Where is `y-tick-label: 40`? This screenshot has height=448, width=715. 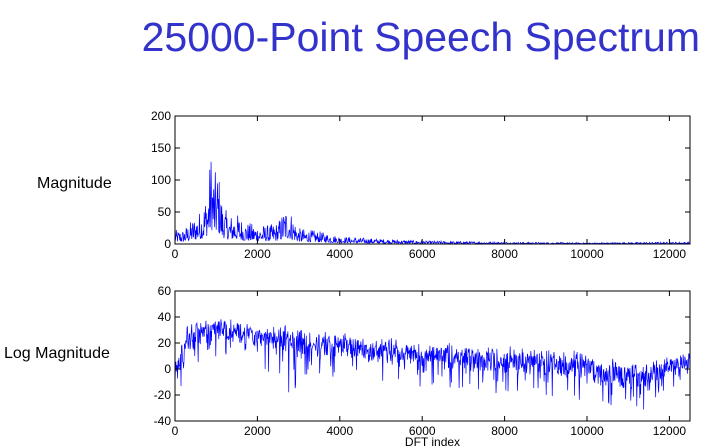 y-tick-label: 40 is located at coordinates (165, 317).